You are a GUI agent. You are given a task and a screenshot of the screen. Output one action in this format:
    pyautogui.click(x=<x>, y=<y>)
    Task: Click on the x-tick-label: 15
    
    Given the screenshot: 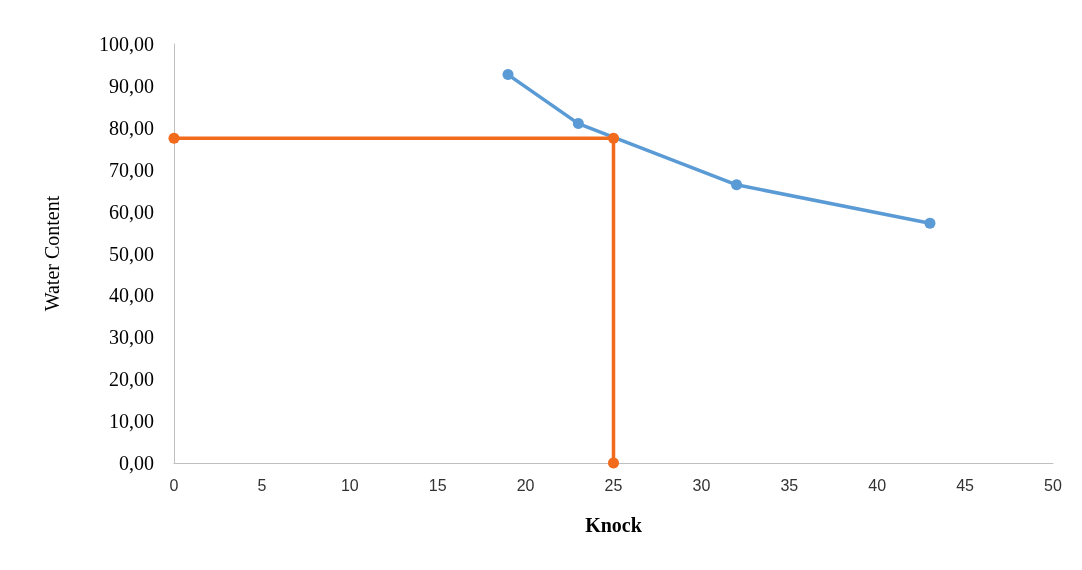 What is the action you would take?
    pyautogui.click(x=437, y=485)
    